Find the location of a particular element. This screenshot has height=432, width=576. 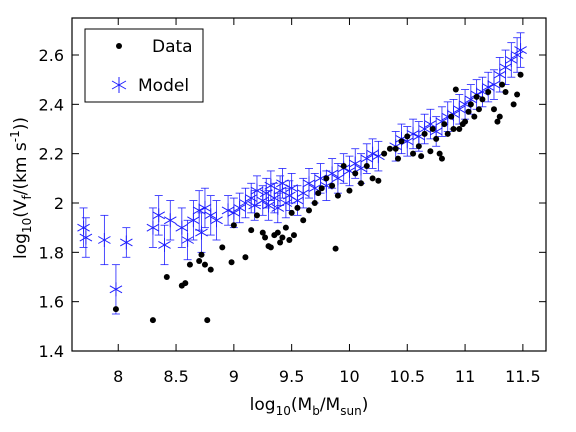

legend-box is located at coordinates (144, 65).